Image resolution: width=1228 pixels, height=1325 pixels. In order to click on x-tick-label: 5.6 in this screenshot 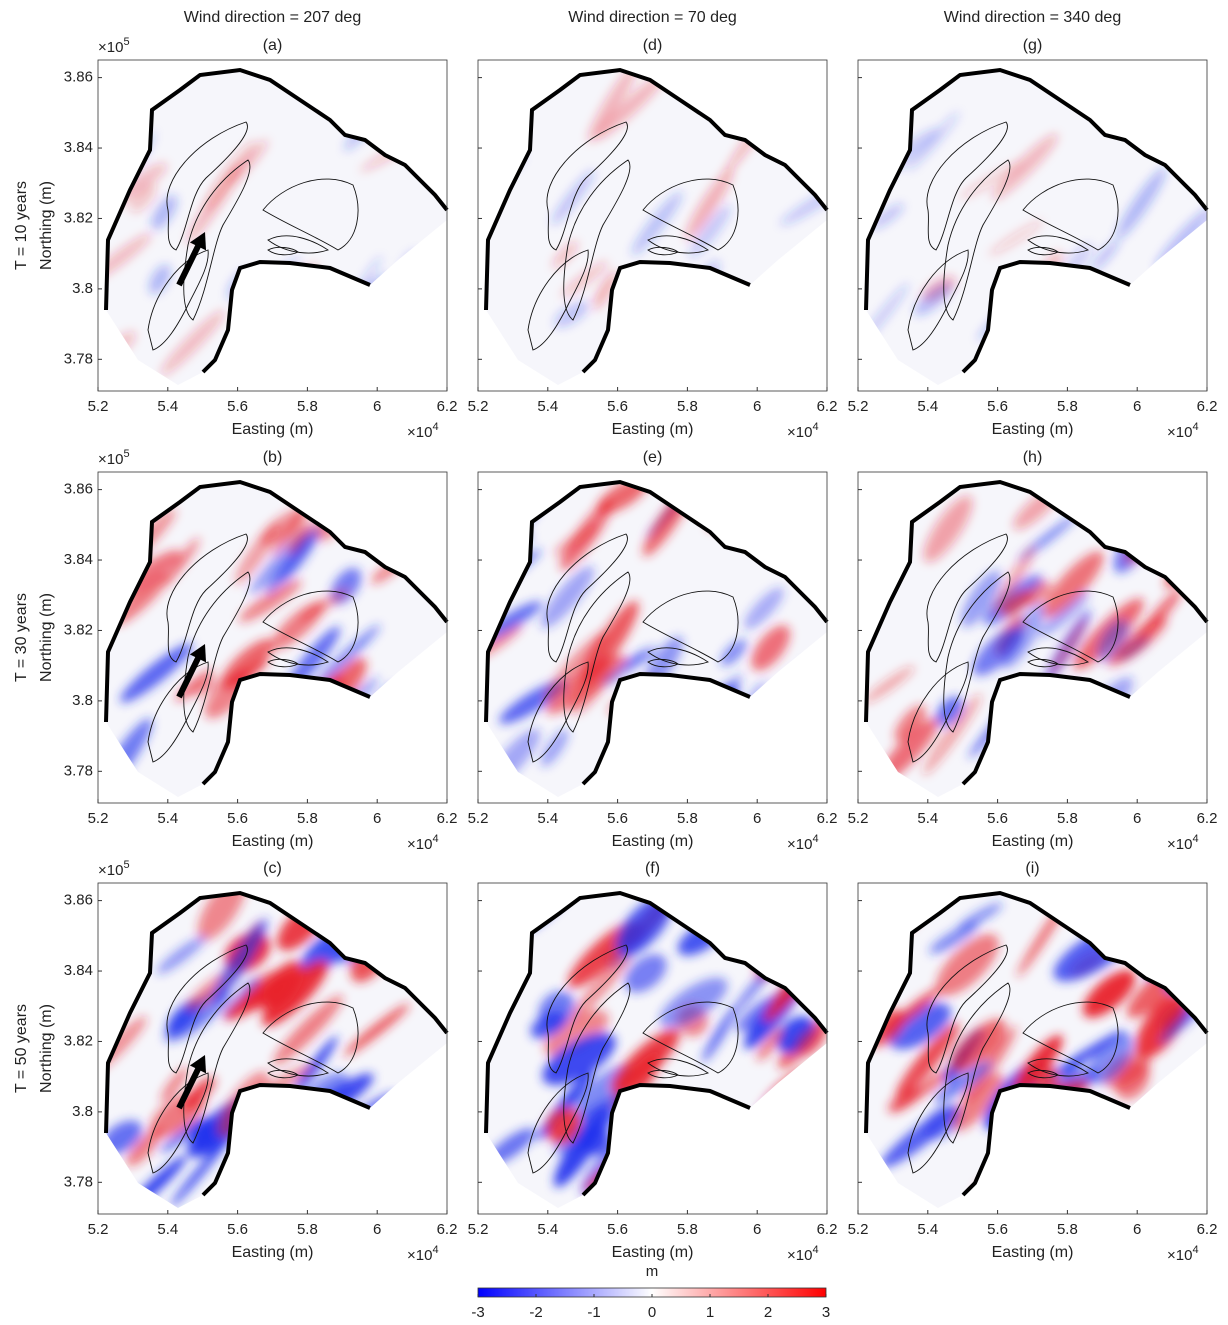, I will do `click(997, 406)`.